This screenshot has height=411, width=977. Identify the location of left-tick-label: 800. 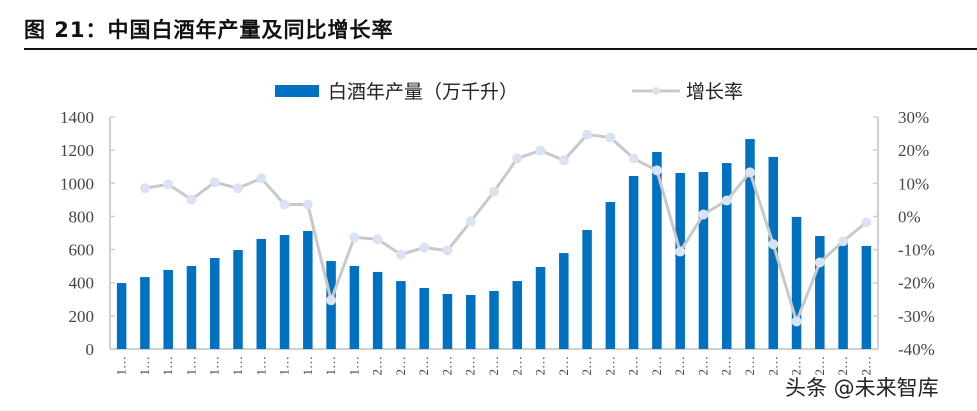
(82, 216).